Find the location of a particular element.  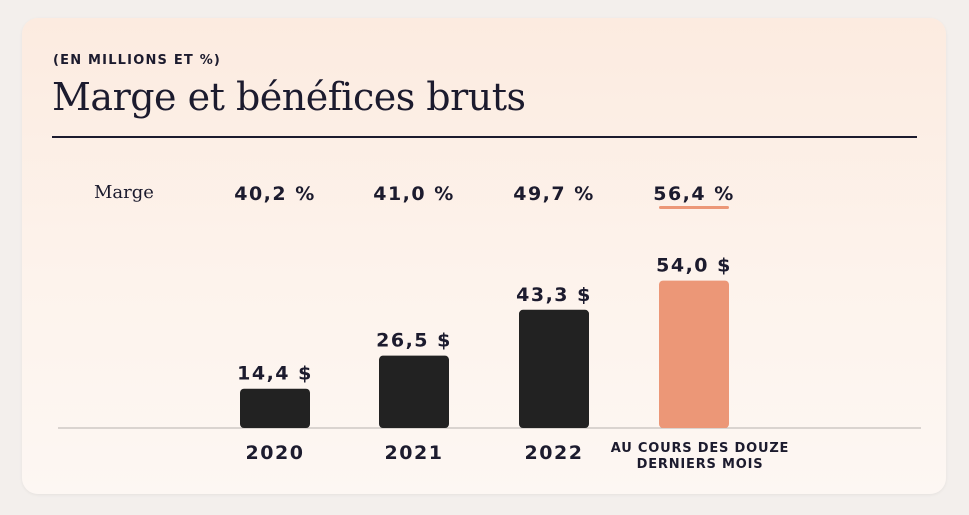

bar-value-label: 54,0 $ is located at coordinates (694, 266).